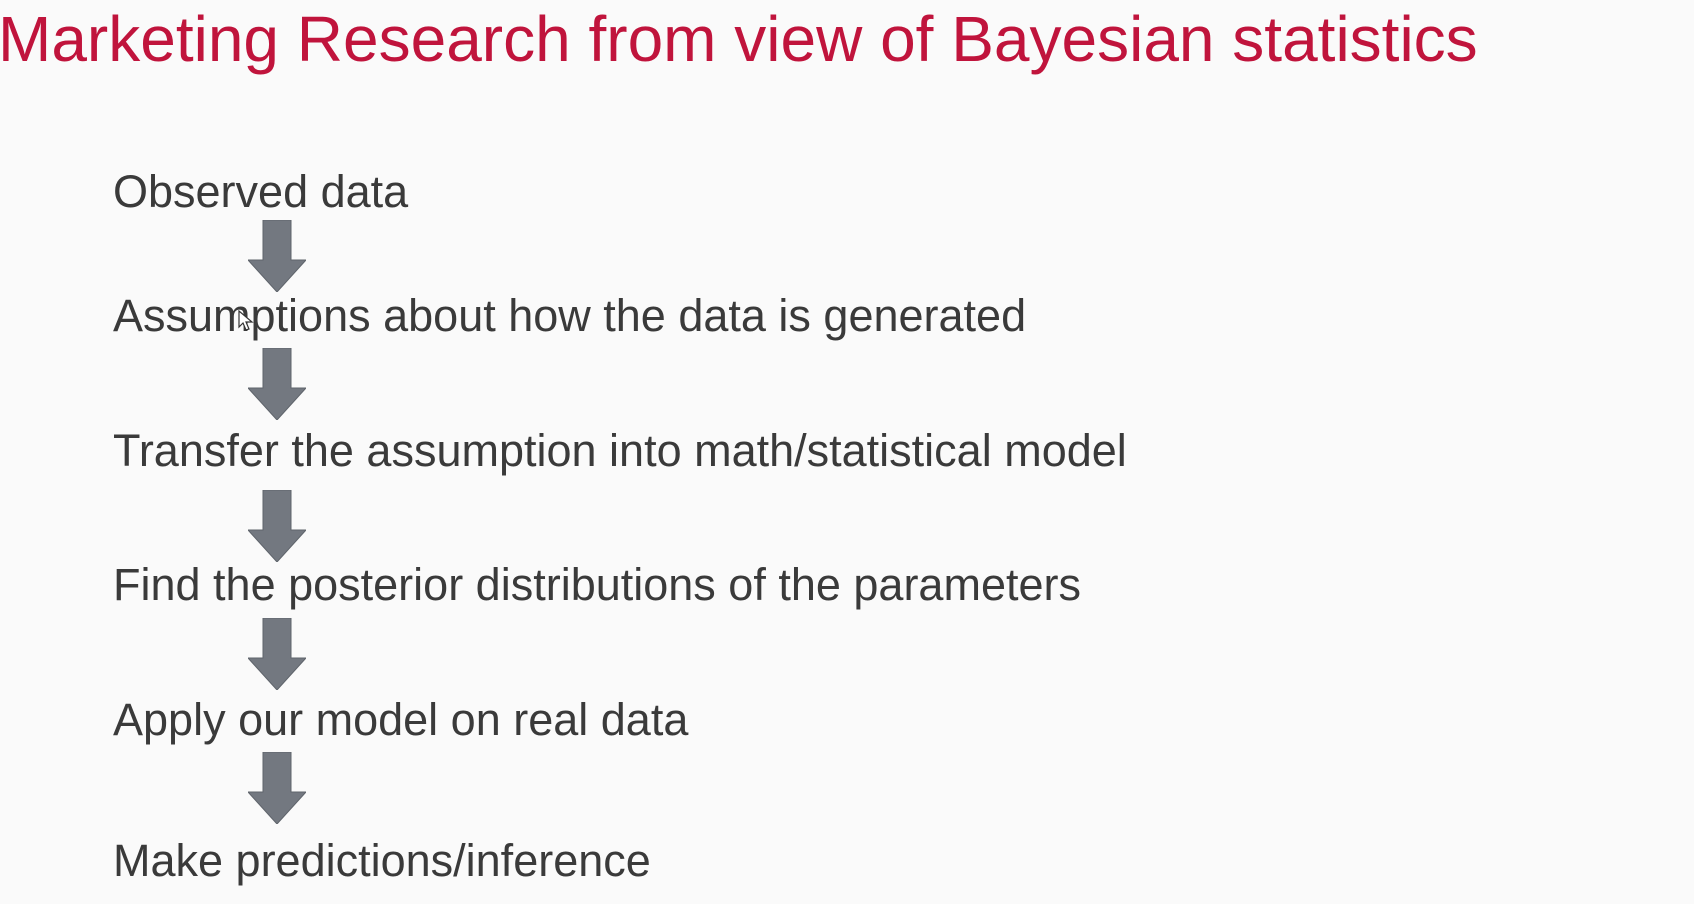  Describe the element at coordinates (246, 320) in the screenshot. I see `mouse-pointer-icon` at that location.